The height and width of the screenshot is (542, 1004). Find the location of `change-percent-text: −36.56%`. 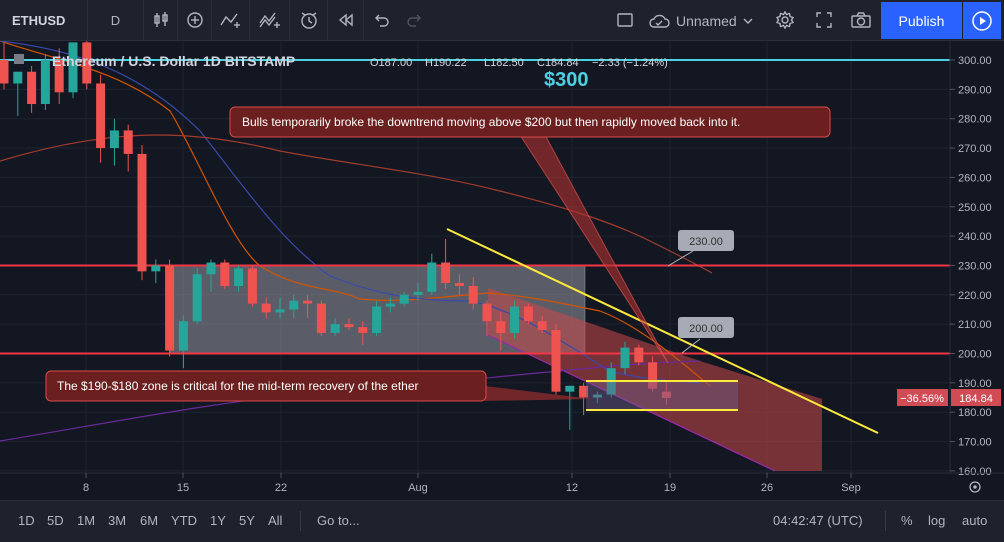

change-percent-text: −36.56% is located at coordinates (922, 399).